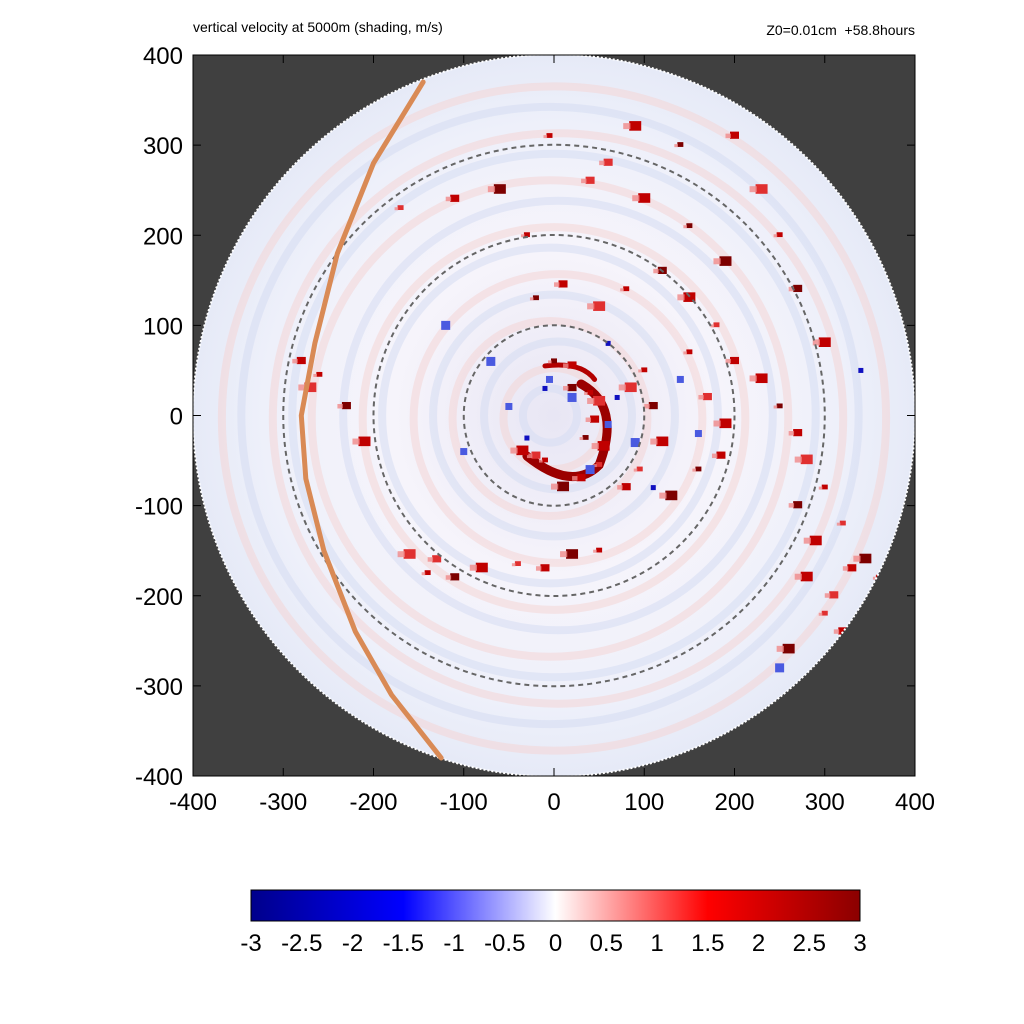  I want to click on colorbar-tick-label: 1.5, so click(707, 943).